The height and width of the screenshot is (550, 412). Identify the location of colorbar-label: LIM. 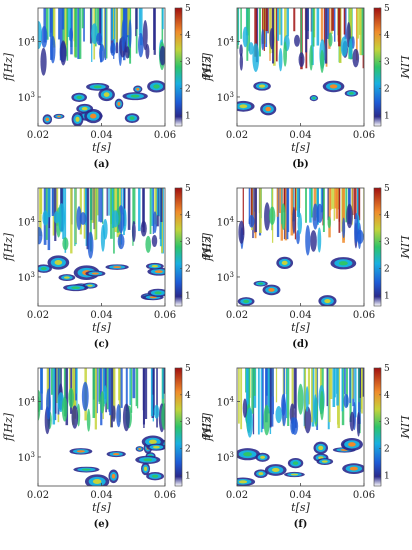
(205, 427).